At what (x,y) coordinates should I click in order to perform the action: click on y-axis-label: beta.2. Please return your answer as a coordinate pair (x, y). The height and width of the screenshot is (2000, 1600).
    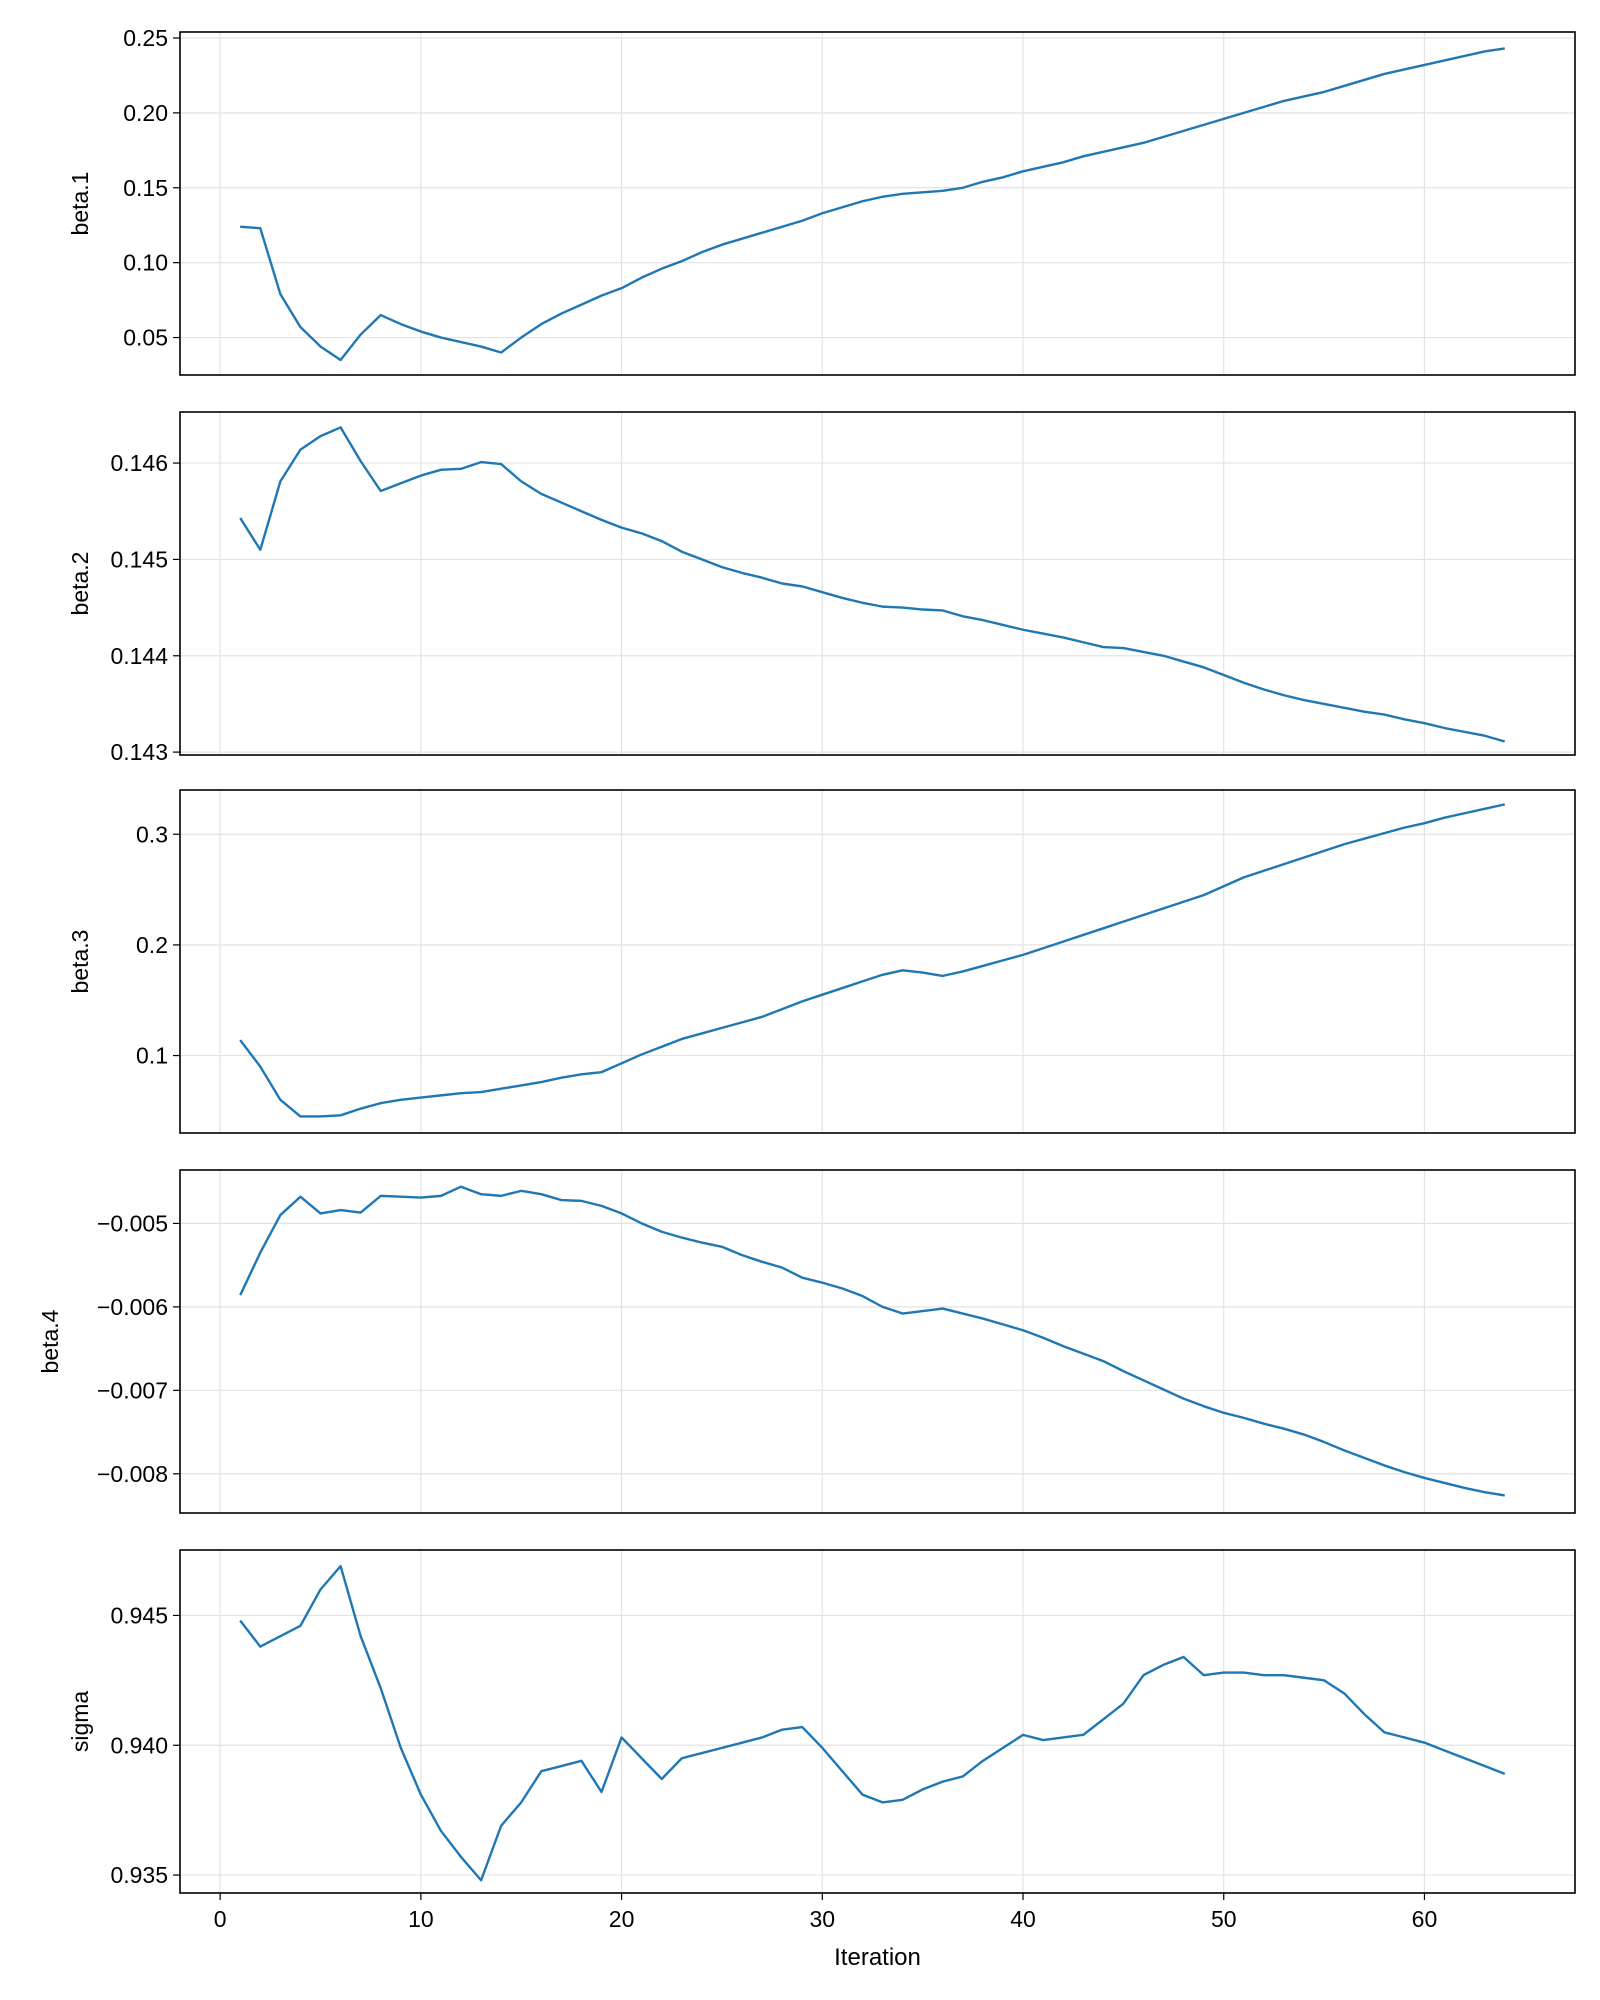
    Looking at the image, I should click on (80, 584).